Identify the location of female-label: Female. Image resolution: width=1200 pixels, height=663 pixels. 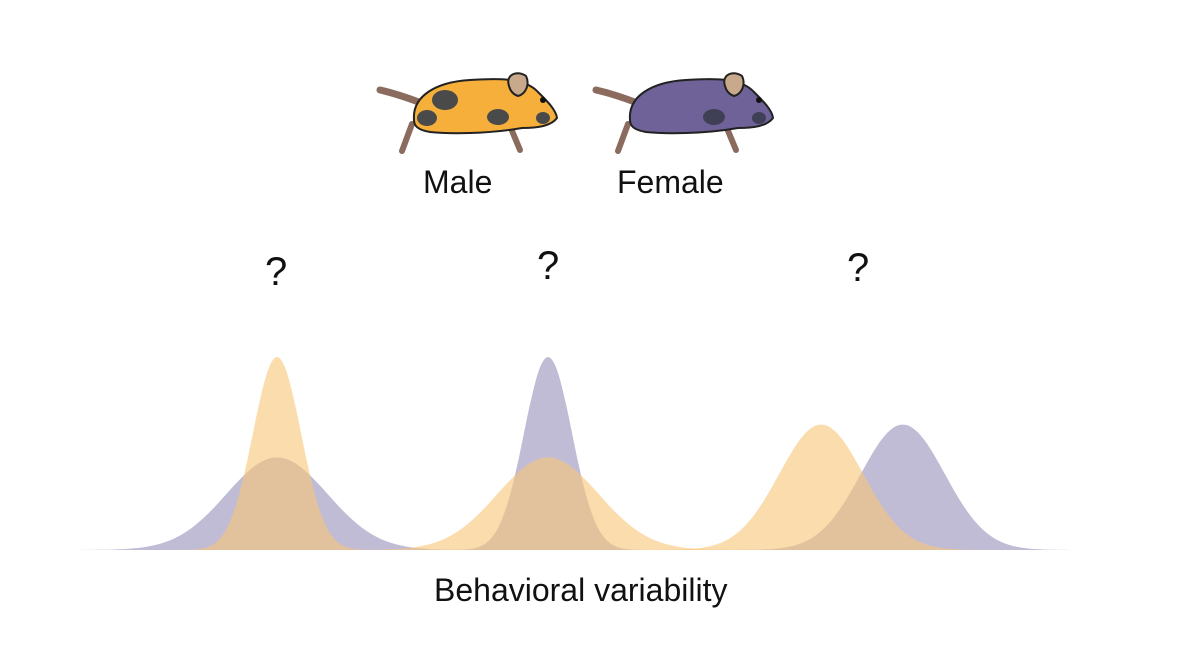
(670, 182).